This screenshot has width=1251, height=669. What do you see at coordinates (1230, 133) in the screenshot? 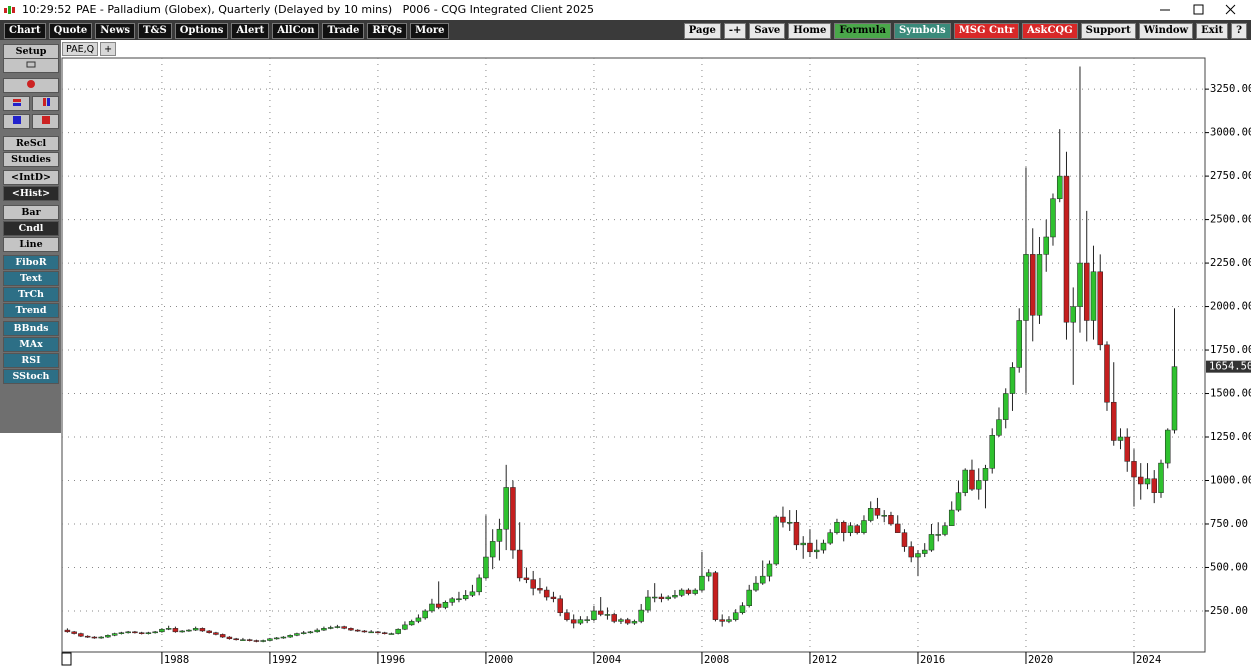
I see `y-tick-label: 3000.00` at bounding box center [1230, 133].